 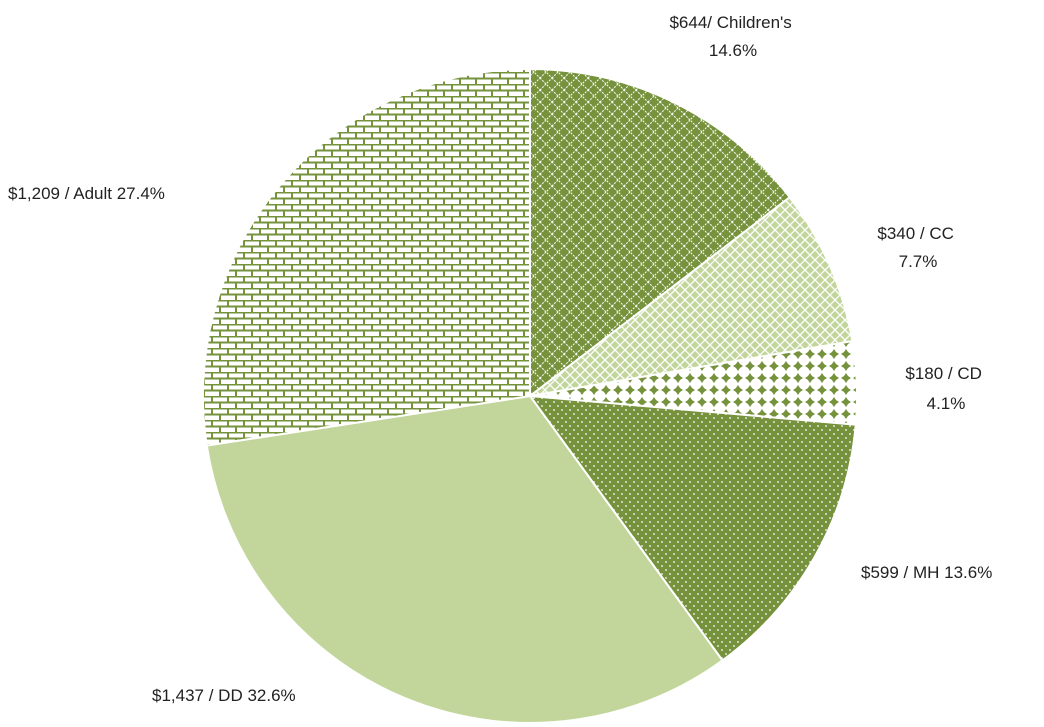 I want to click on label-dd: $1,437 / DD 32.6%, so click(x=224, y=695).